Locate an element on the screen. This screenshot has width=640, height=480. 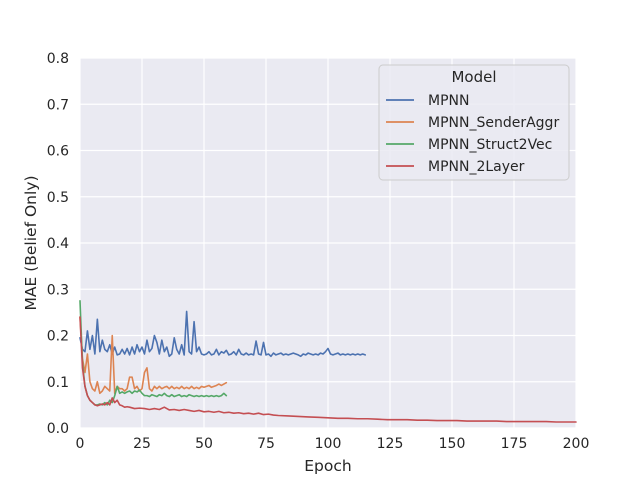
y-tick-label: 0.0 is located at coordinates (58, 429).